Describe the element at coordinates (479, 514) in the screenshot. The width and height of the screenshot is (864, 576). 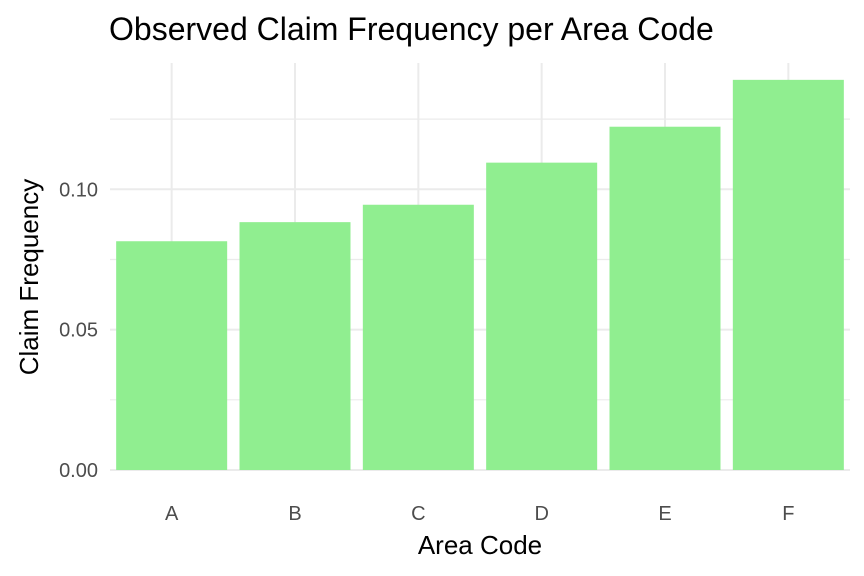
I see `x-axis-tick-labels: A B C D E F` at that location.